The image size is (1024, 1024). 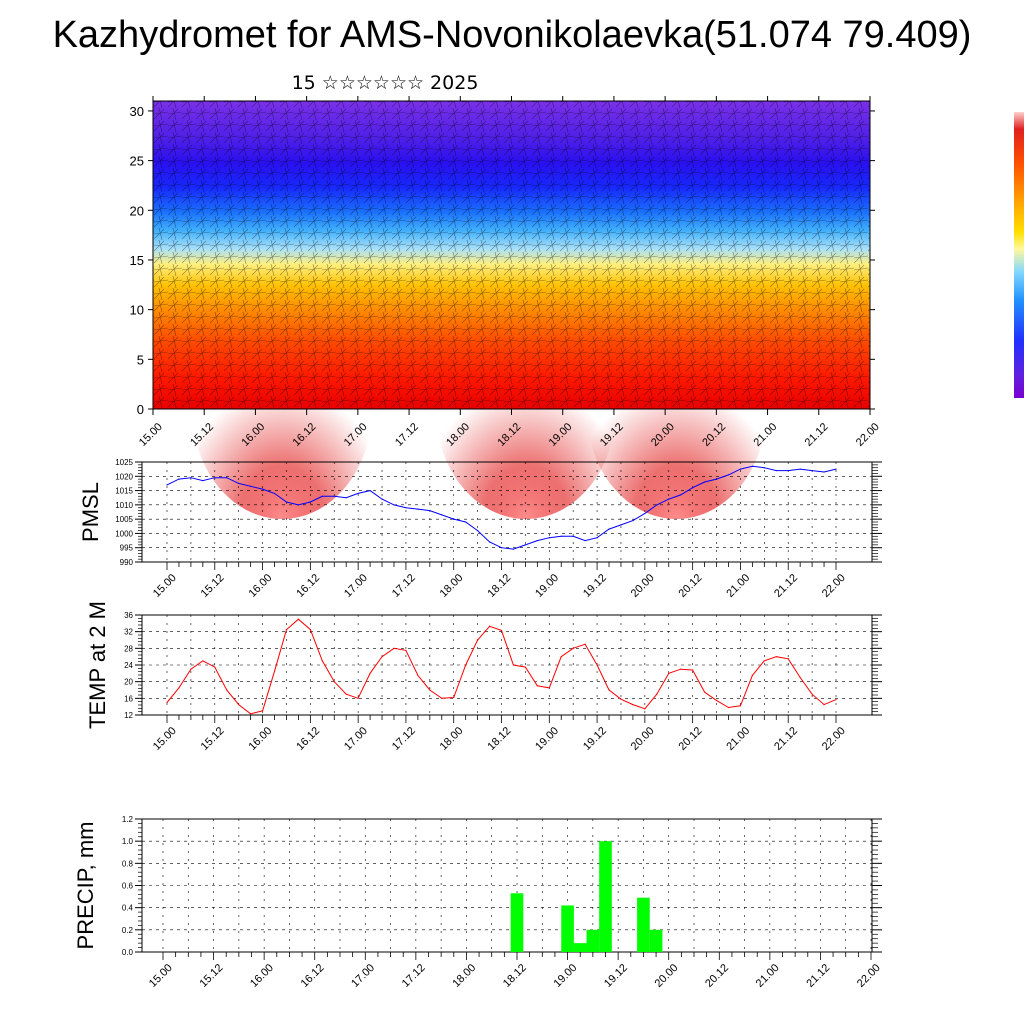 I want to click on y-tick-label: 15, so click(x=137, y=260).